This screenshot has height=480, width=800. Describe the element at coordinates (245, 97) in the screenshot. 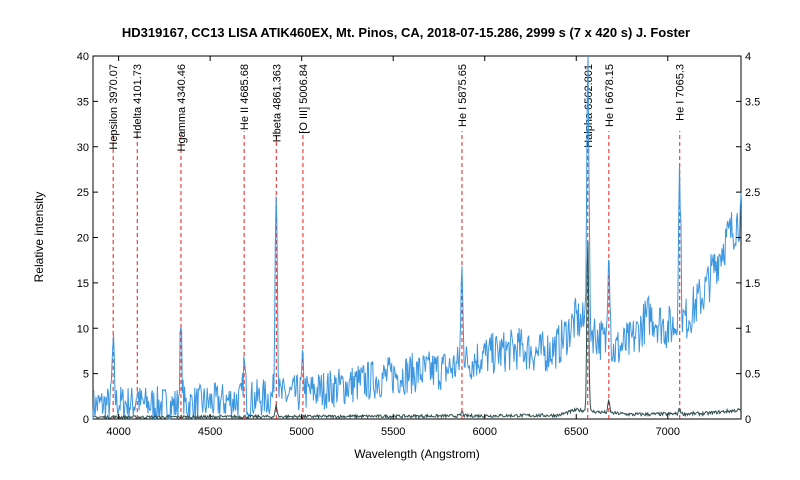

I see `spectral-line-label: He II 4685.68` at that location.